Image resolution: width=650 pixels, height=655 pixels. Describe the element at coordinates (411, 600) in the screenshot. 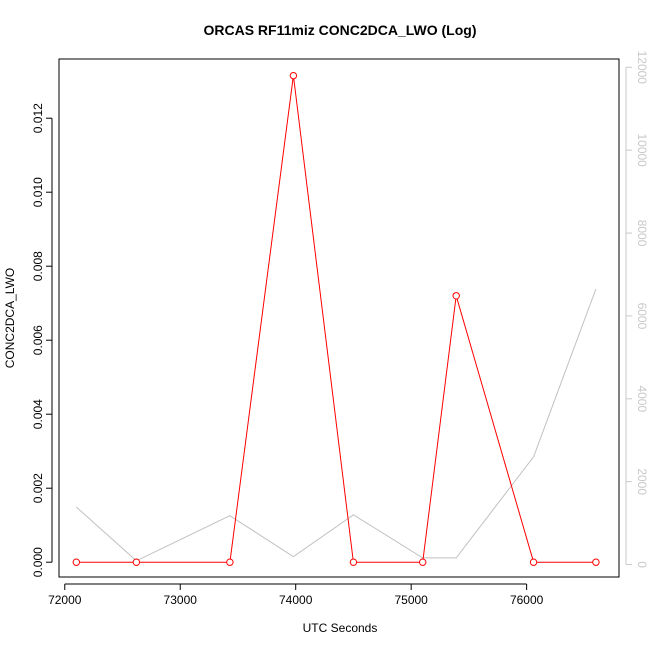

I see `x-tick-label: 75000` at that location.